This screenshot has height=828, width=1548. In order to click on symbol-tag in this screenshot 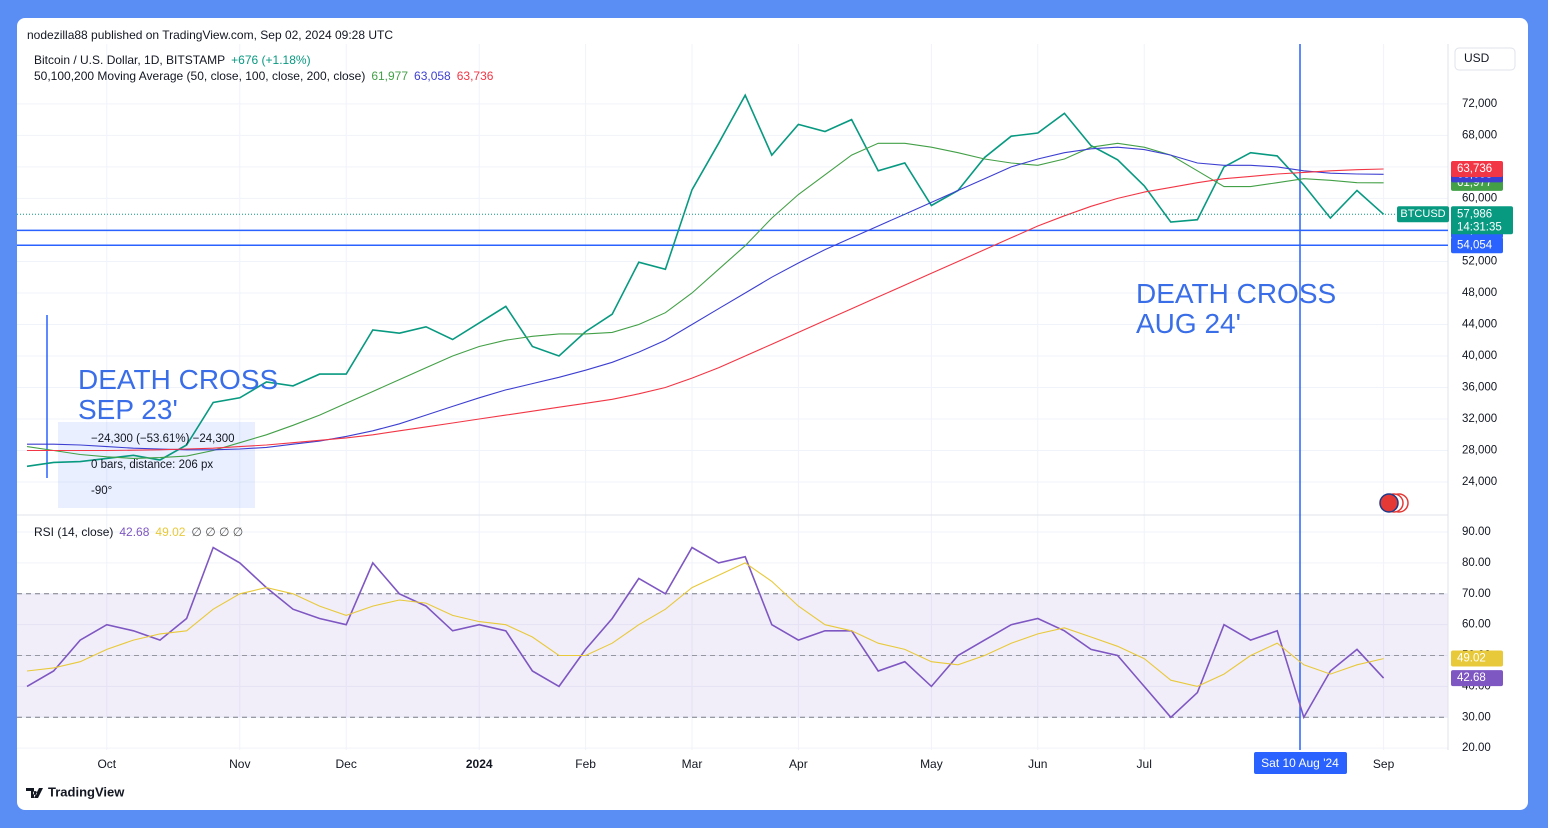, I will do `click(1423, 214)`.